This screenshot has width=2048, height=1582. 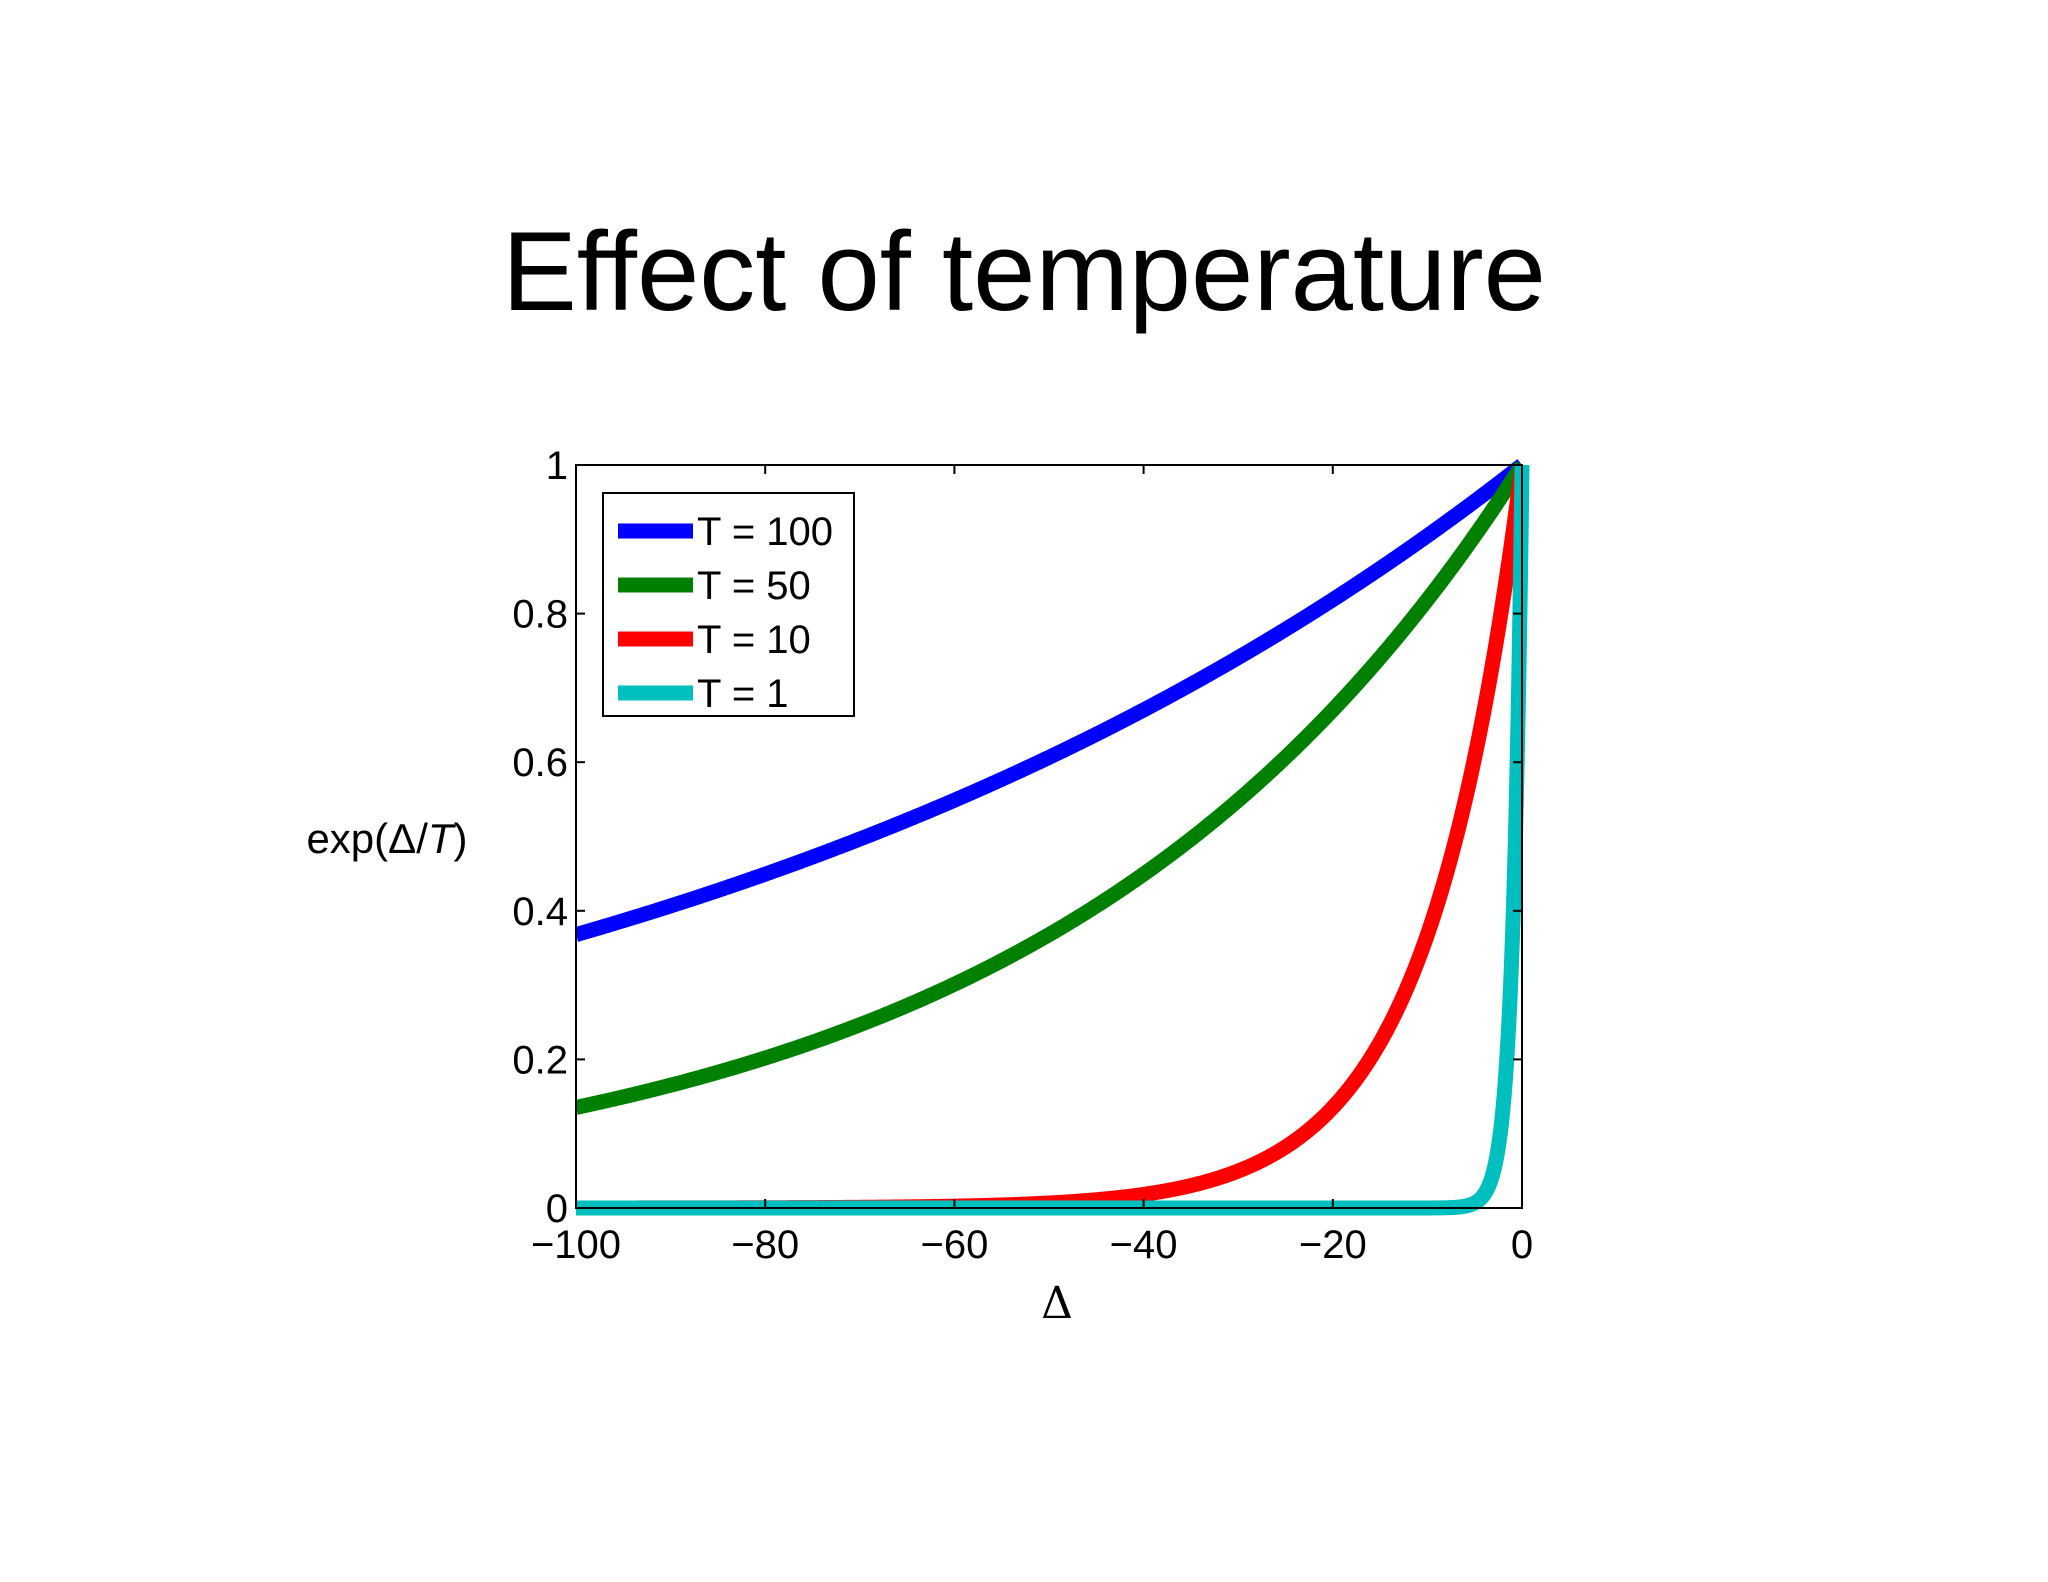 What do you see at coordinates (1057, 1303) in the screenshot?
I see `x-axis-label: Δ` at bounding box center [1057, 1303].